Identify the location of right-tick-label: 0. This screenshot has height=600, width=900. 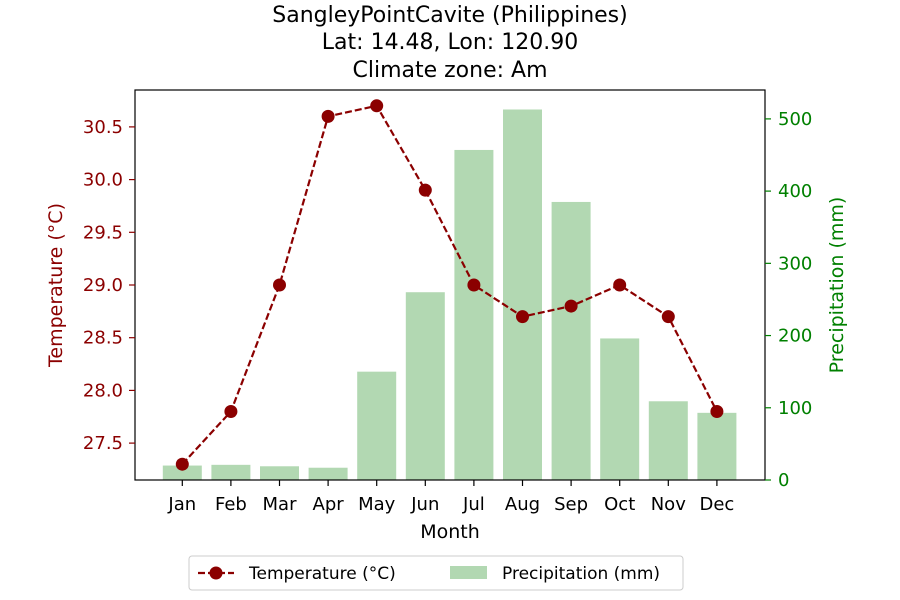
(783, 480).